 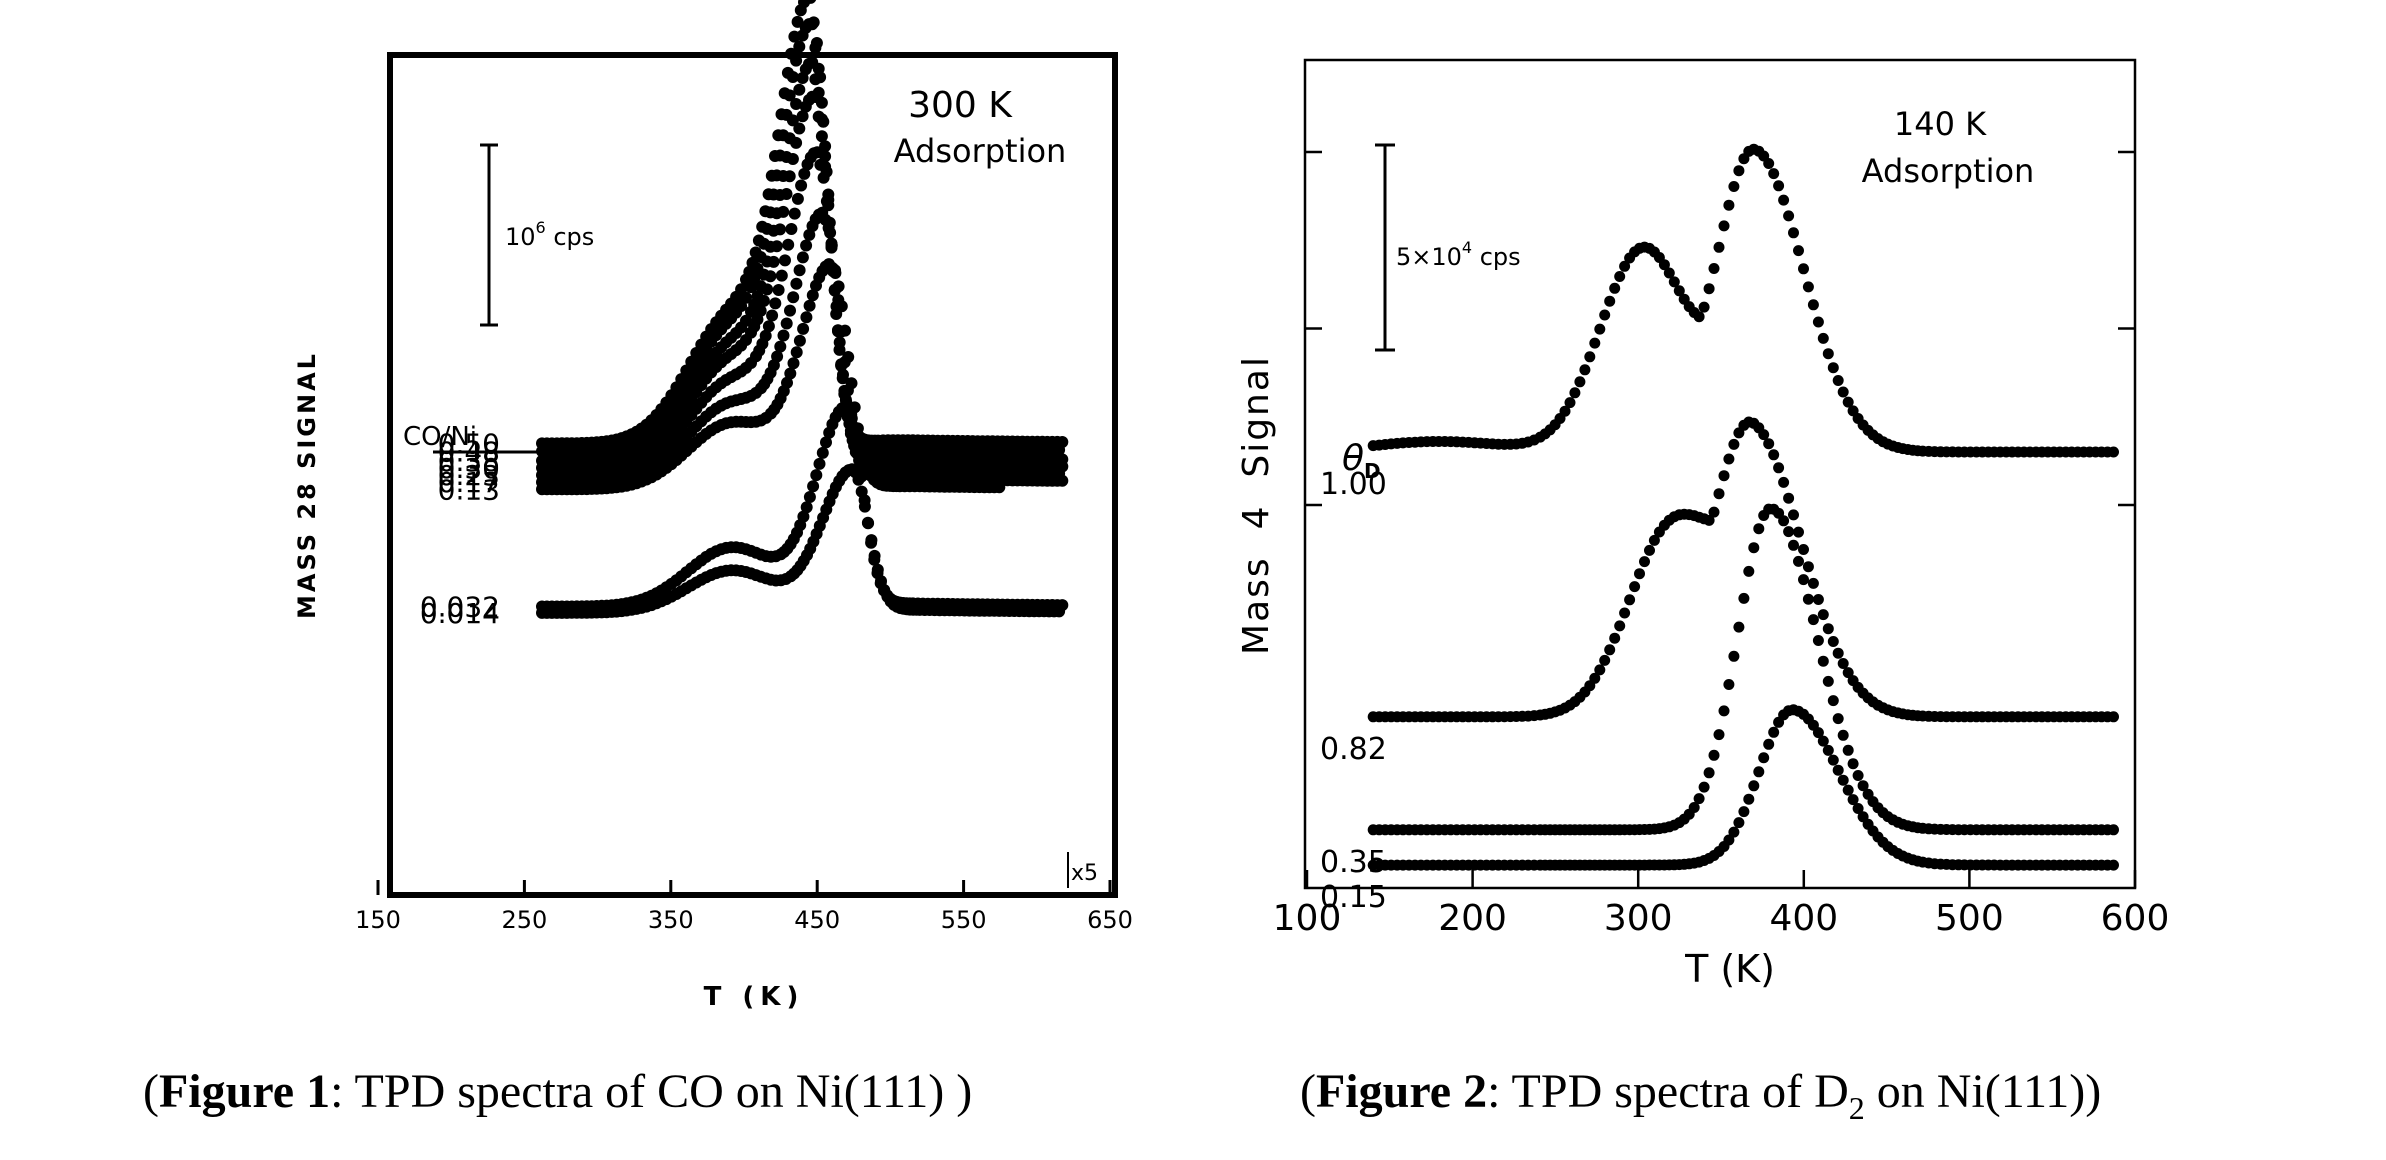 I want to click on fig1-series-0.032, so click(x=802, y=506).